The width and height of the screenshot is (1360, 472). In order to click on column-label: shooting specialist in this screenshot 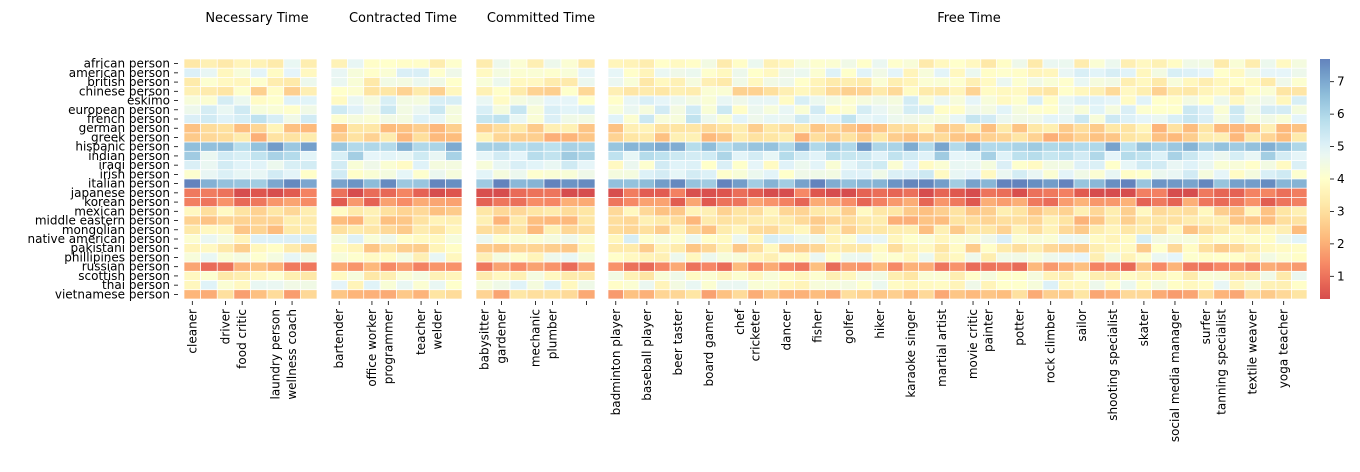, I will do `click(1113, 365)`.